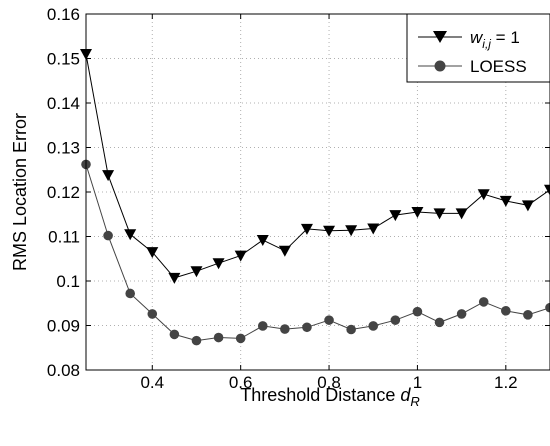  I want to click on legend-label-1-var: w, so click(477, 37).